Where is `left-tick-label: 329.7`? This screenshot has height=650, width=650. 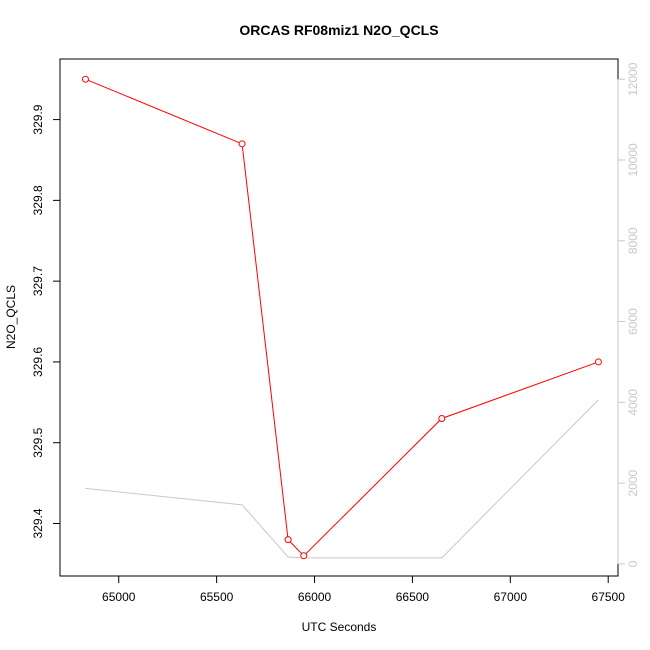 left-tick-label: 329.7 is located at coordinates (38, 281).